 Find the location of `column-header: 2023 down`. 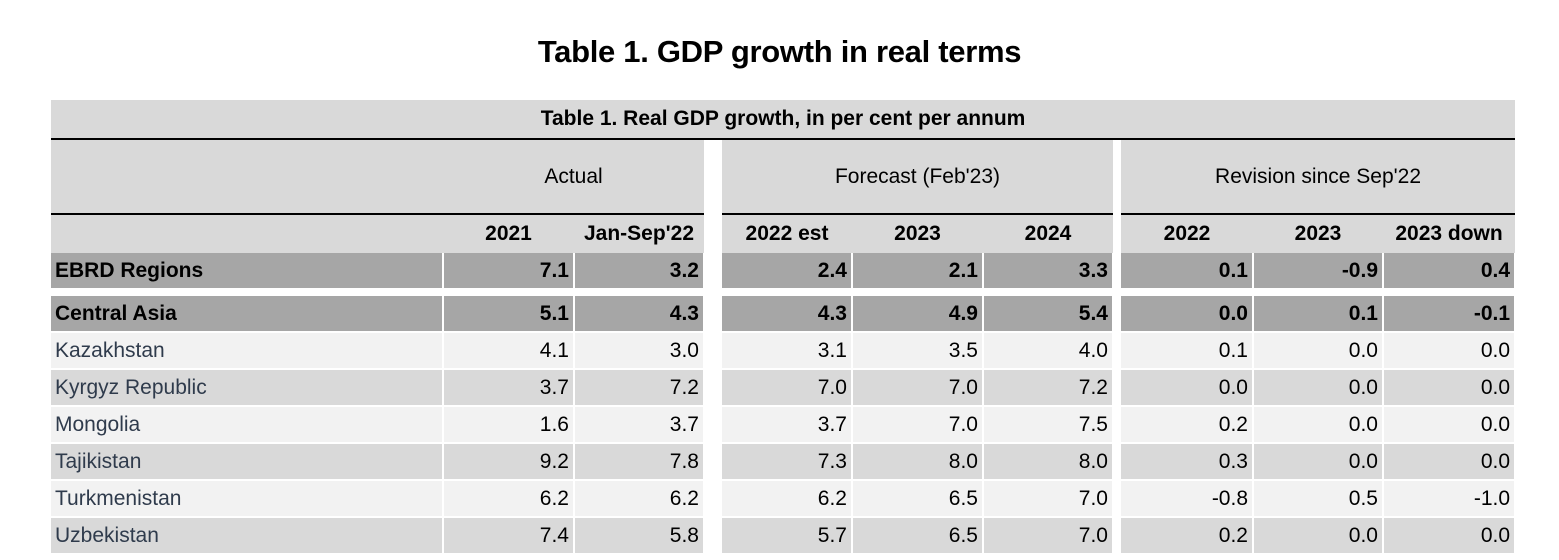

column-header: 2023 down is located at coordinates (1449, 233).